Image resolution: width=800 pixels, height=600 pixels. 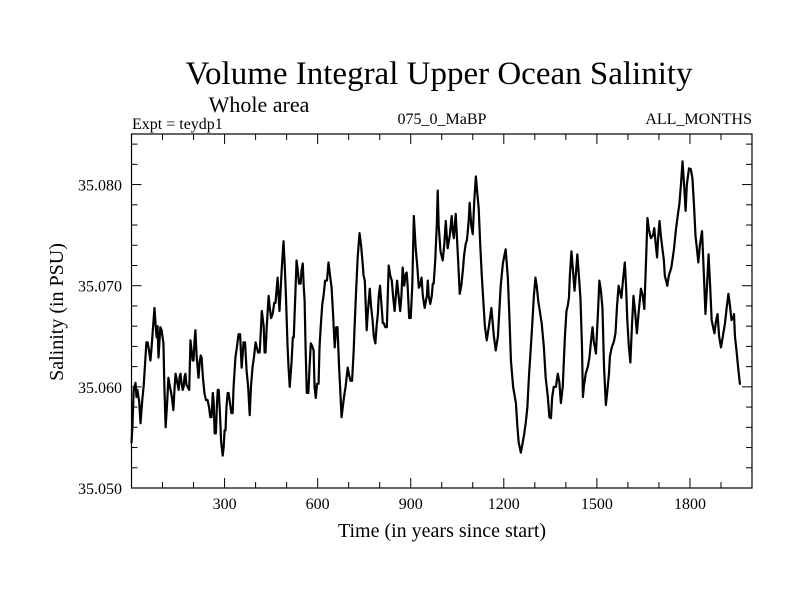 I want to click on y-tick-label: 35.080, so click(x=100, y=186).